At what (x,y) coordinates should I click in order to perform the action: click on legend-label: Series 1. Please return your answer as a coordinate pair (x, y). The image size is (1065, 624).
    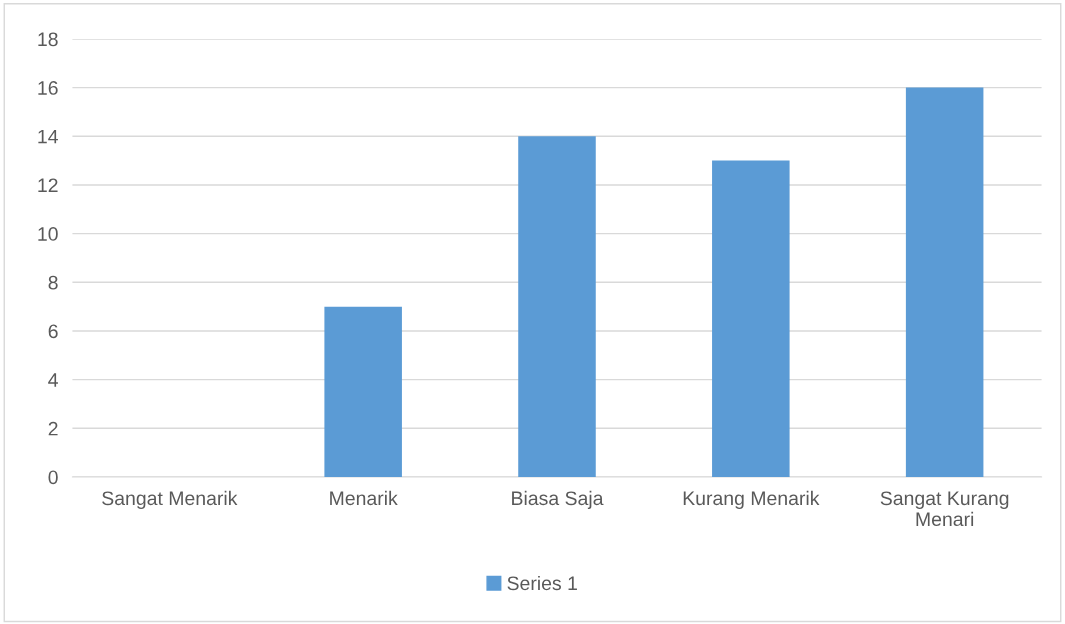
    Looking at the image, I should click on (542, 583).